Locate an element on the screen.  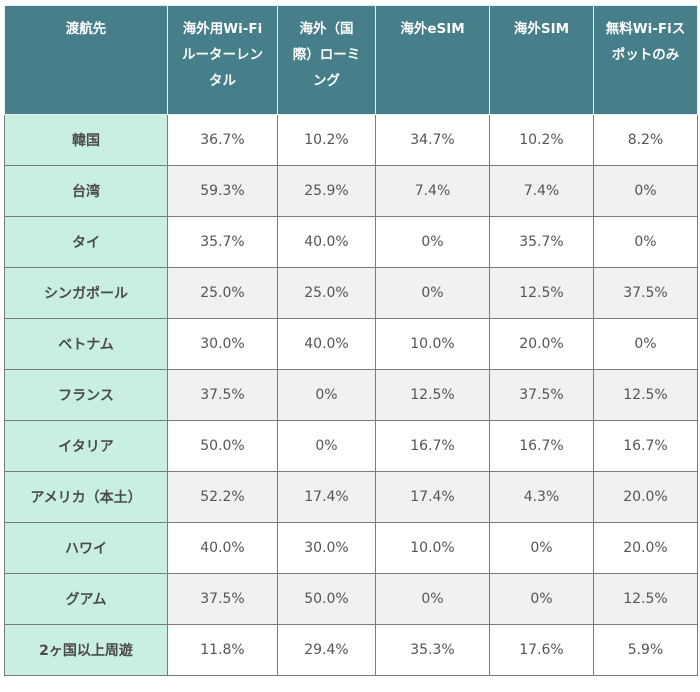
destination-cell: 韓国 is located at coordinates (86, 140).